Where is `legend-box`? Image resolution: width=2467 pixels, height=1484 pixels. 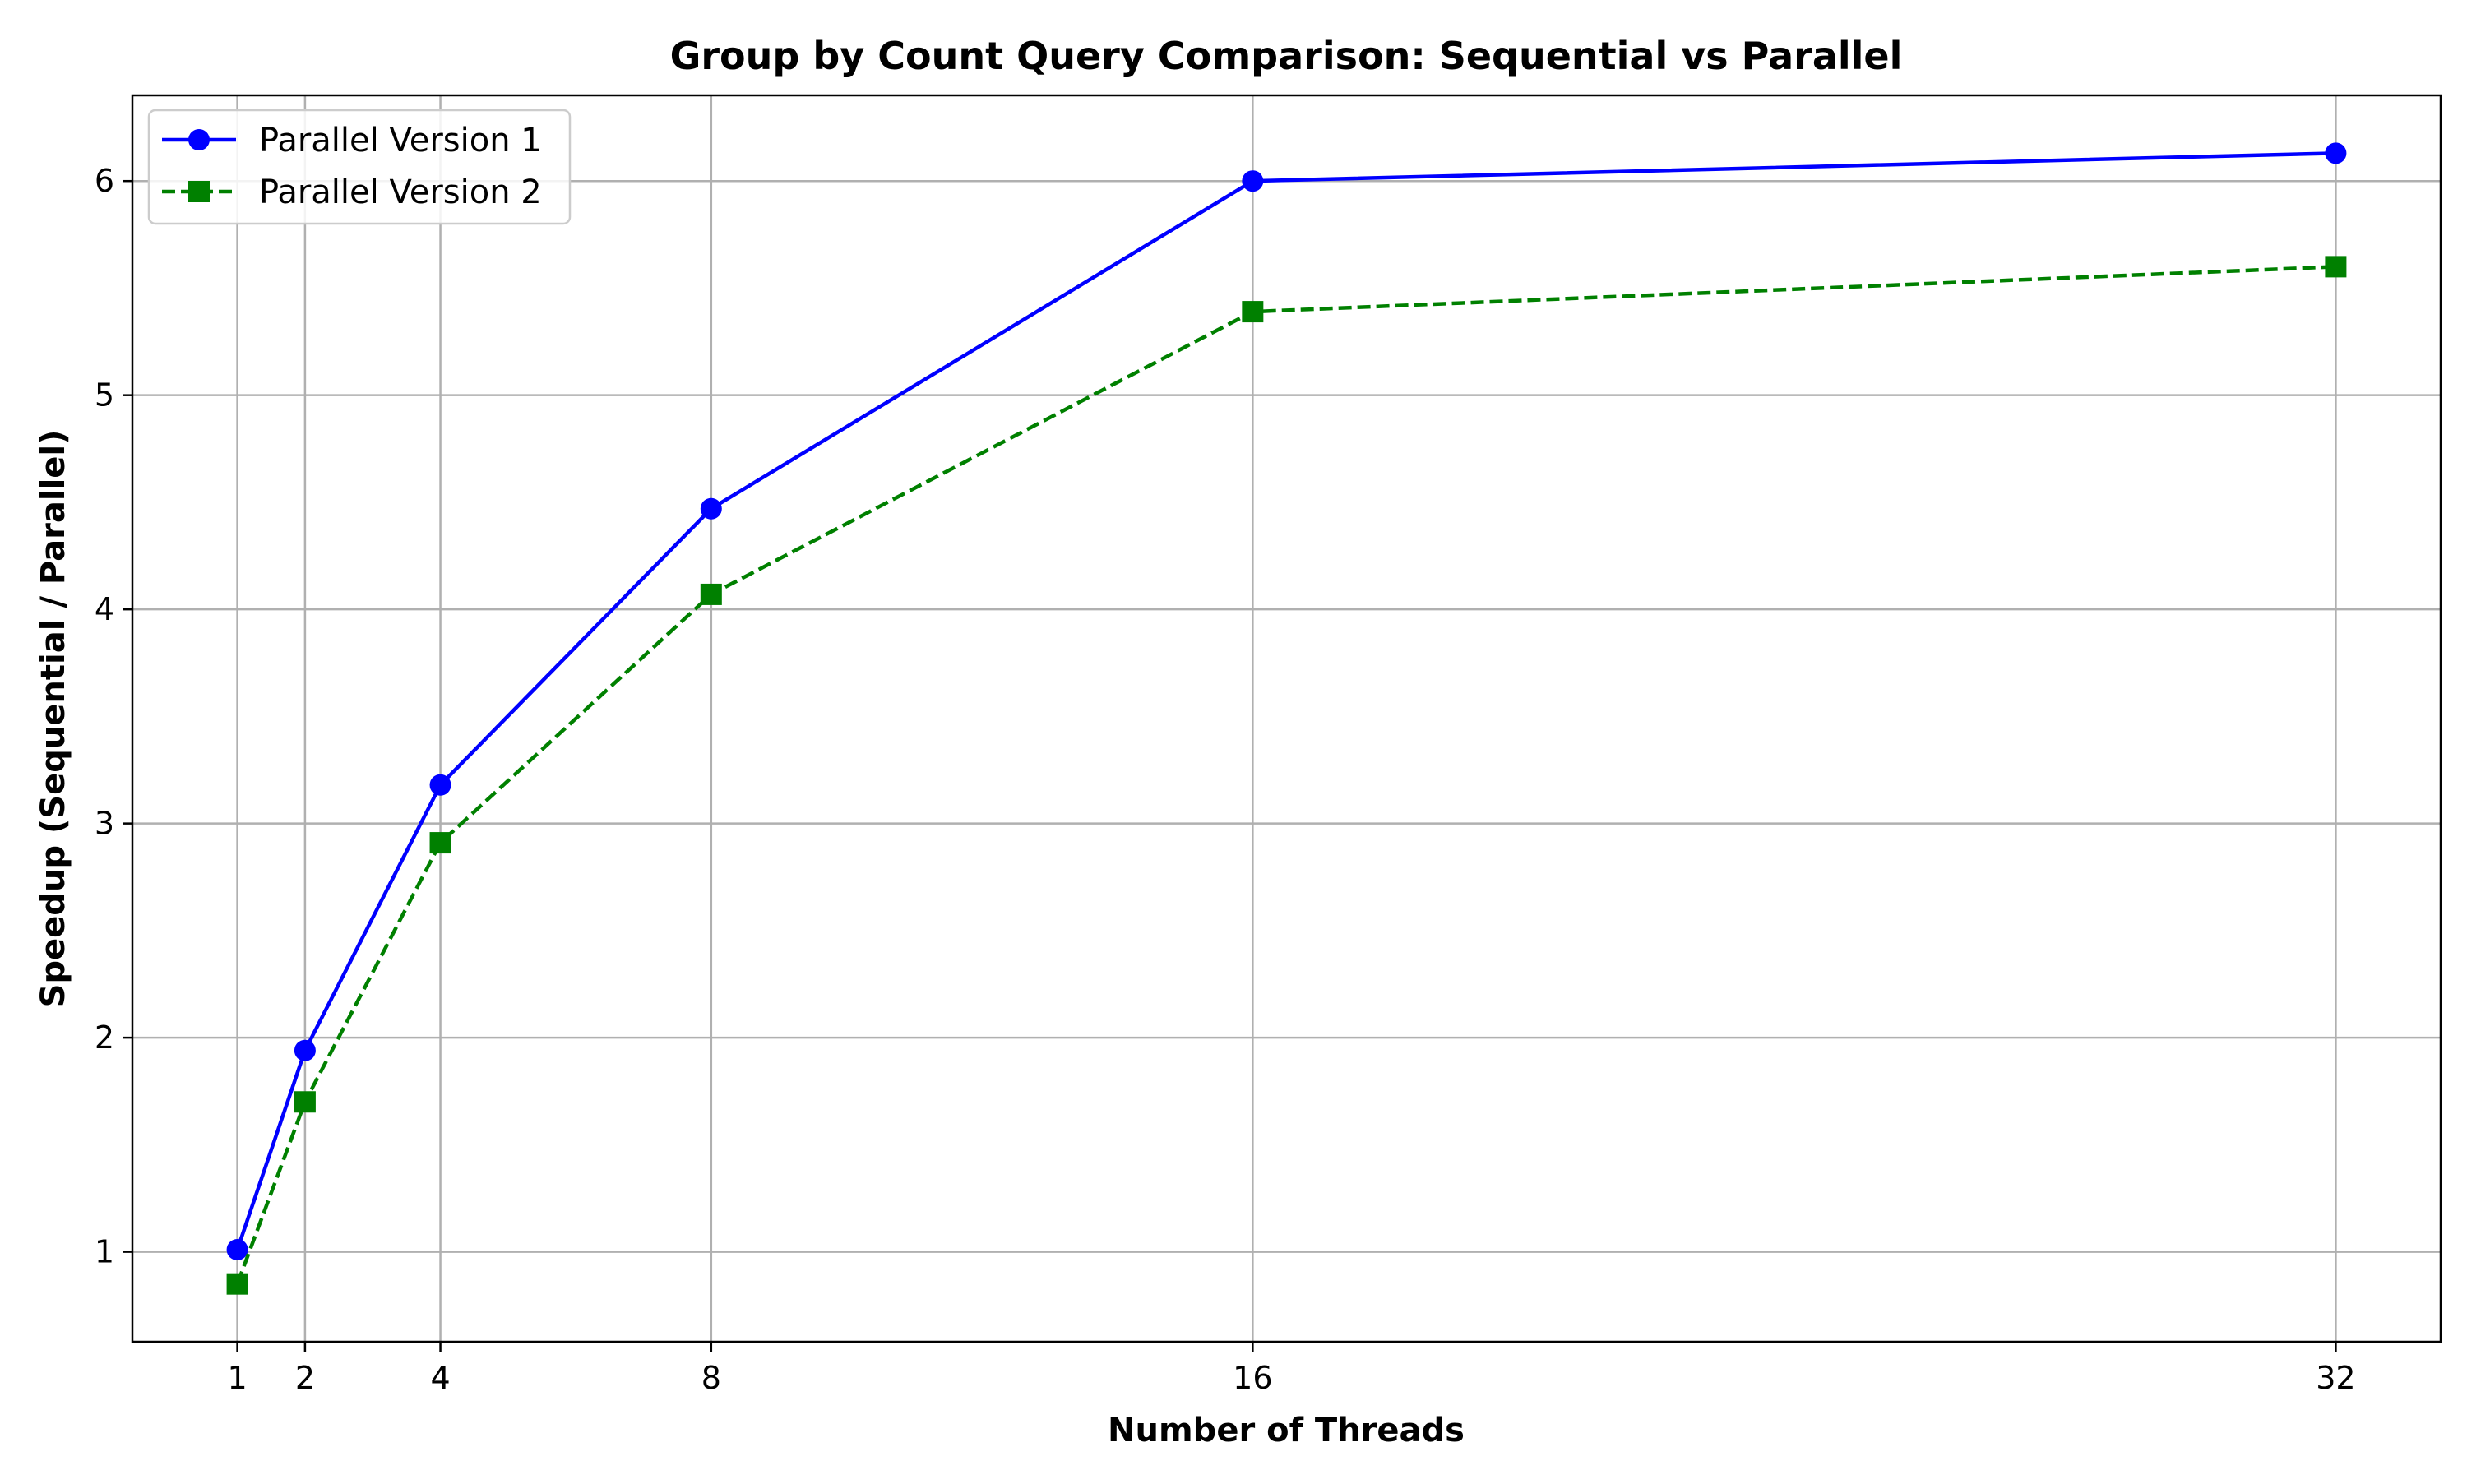 legend-box is located at coordinates (359, 167).